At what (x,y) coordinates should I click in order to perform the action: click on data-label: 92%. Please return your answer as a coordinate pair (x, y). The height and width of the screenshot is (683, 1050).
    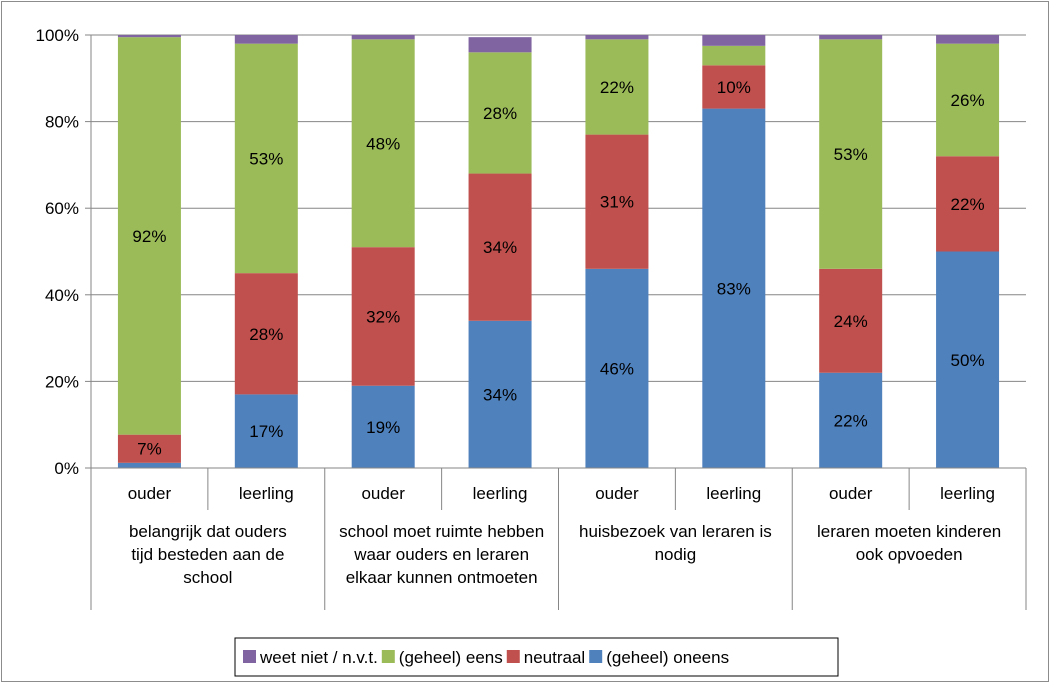
    Looking at the image, I should click on (149, 236).